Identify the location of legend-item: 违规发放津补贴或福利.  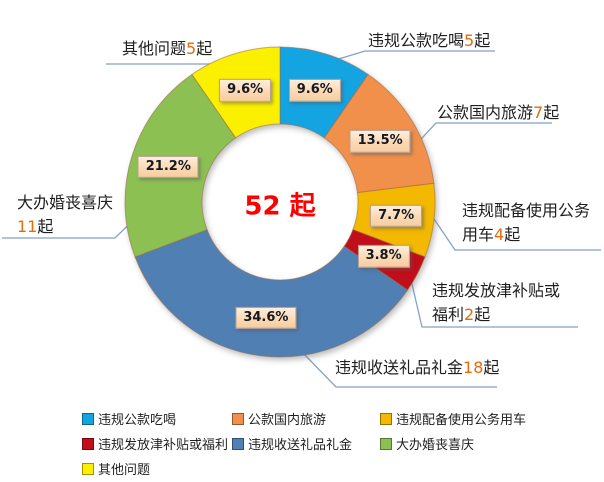
(157, 443).